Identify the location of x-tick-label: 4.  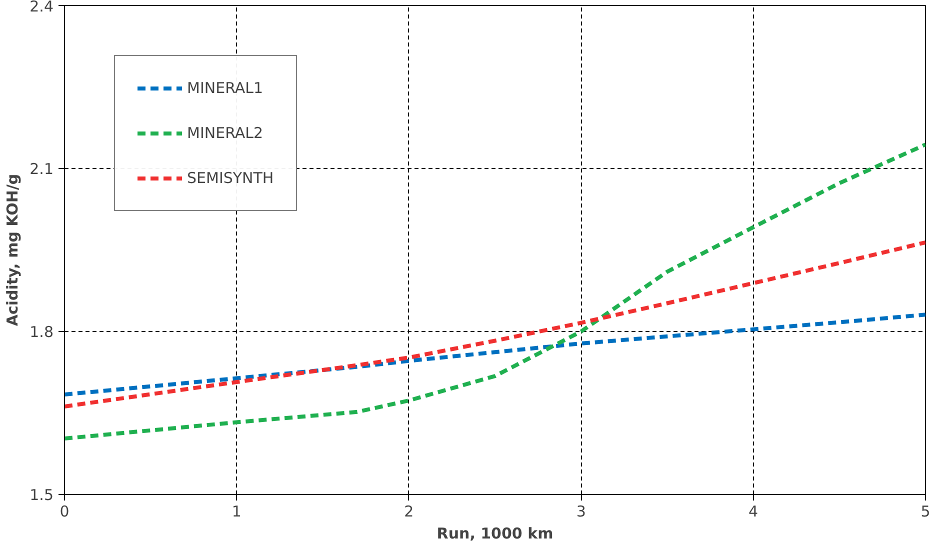
(753, 511).